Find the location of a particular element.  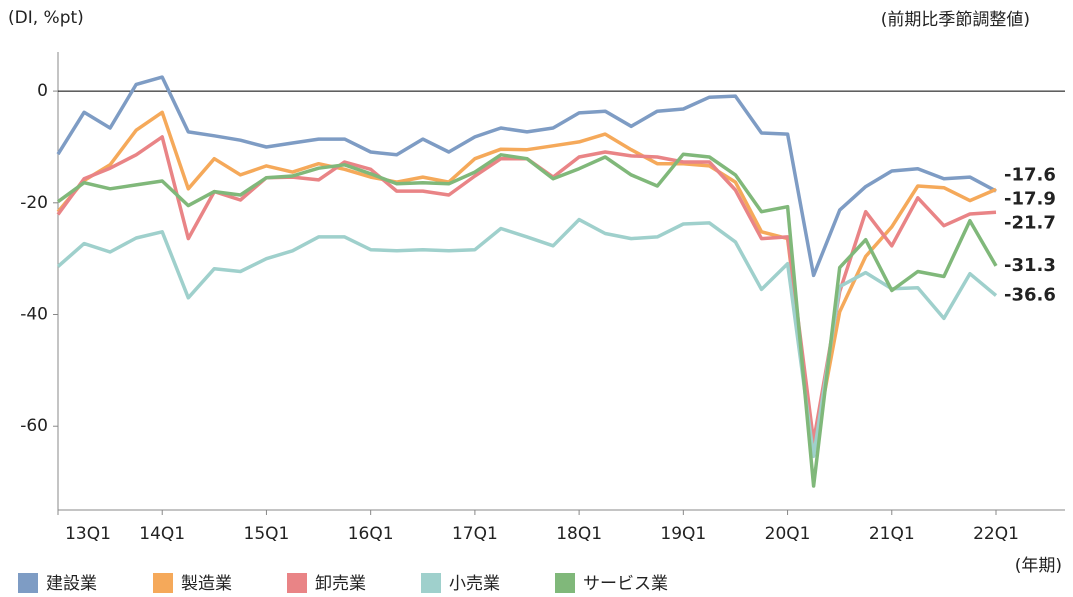

end-label: -31.3 is located at coordinates (1030, 265).